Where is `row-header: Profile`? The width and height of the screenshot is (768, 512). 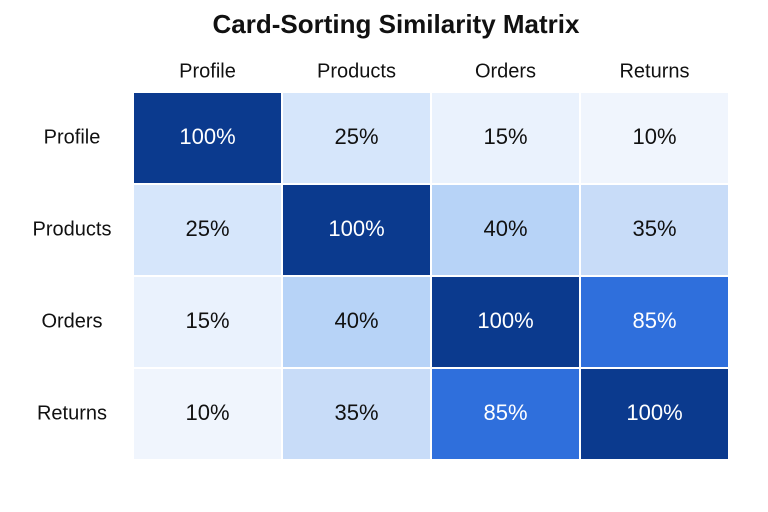
row-header: Profile is located at coordinates (72, 137).